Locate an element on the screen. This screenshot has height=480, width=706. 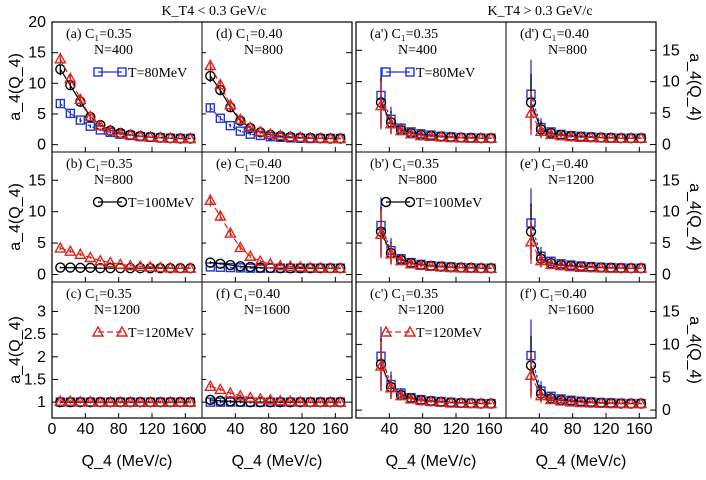
panel-b-prime is located at coordinates (436, 235).